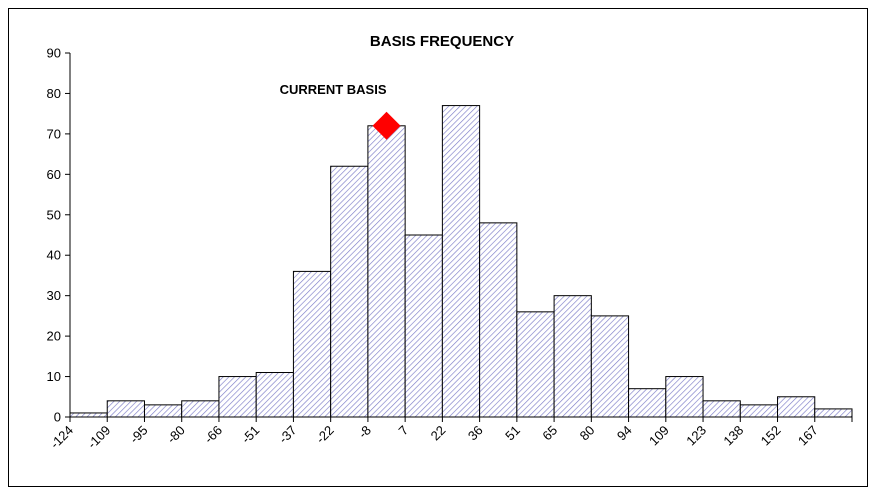 The image size is (876, 500). What do you see at coordinates (442, 41) in the screenshot?
I see `chart-title: BASIS FREQUENCY` at bounding box center [442, 41].